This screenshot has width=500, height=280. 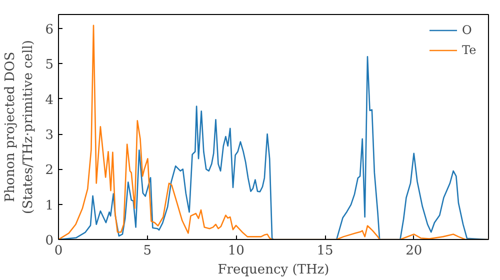 I want to click on y-tick-label: 0, so click(x=49, y=241).